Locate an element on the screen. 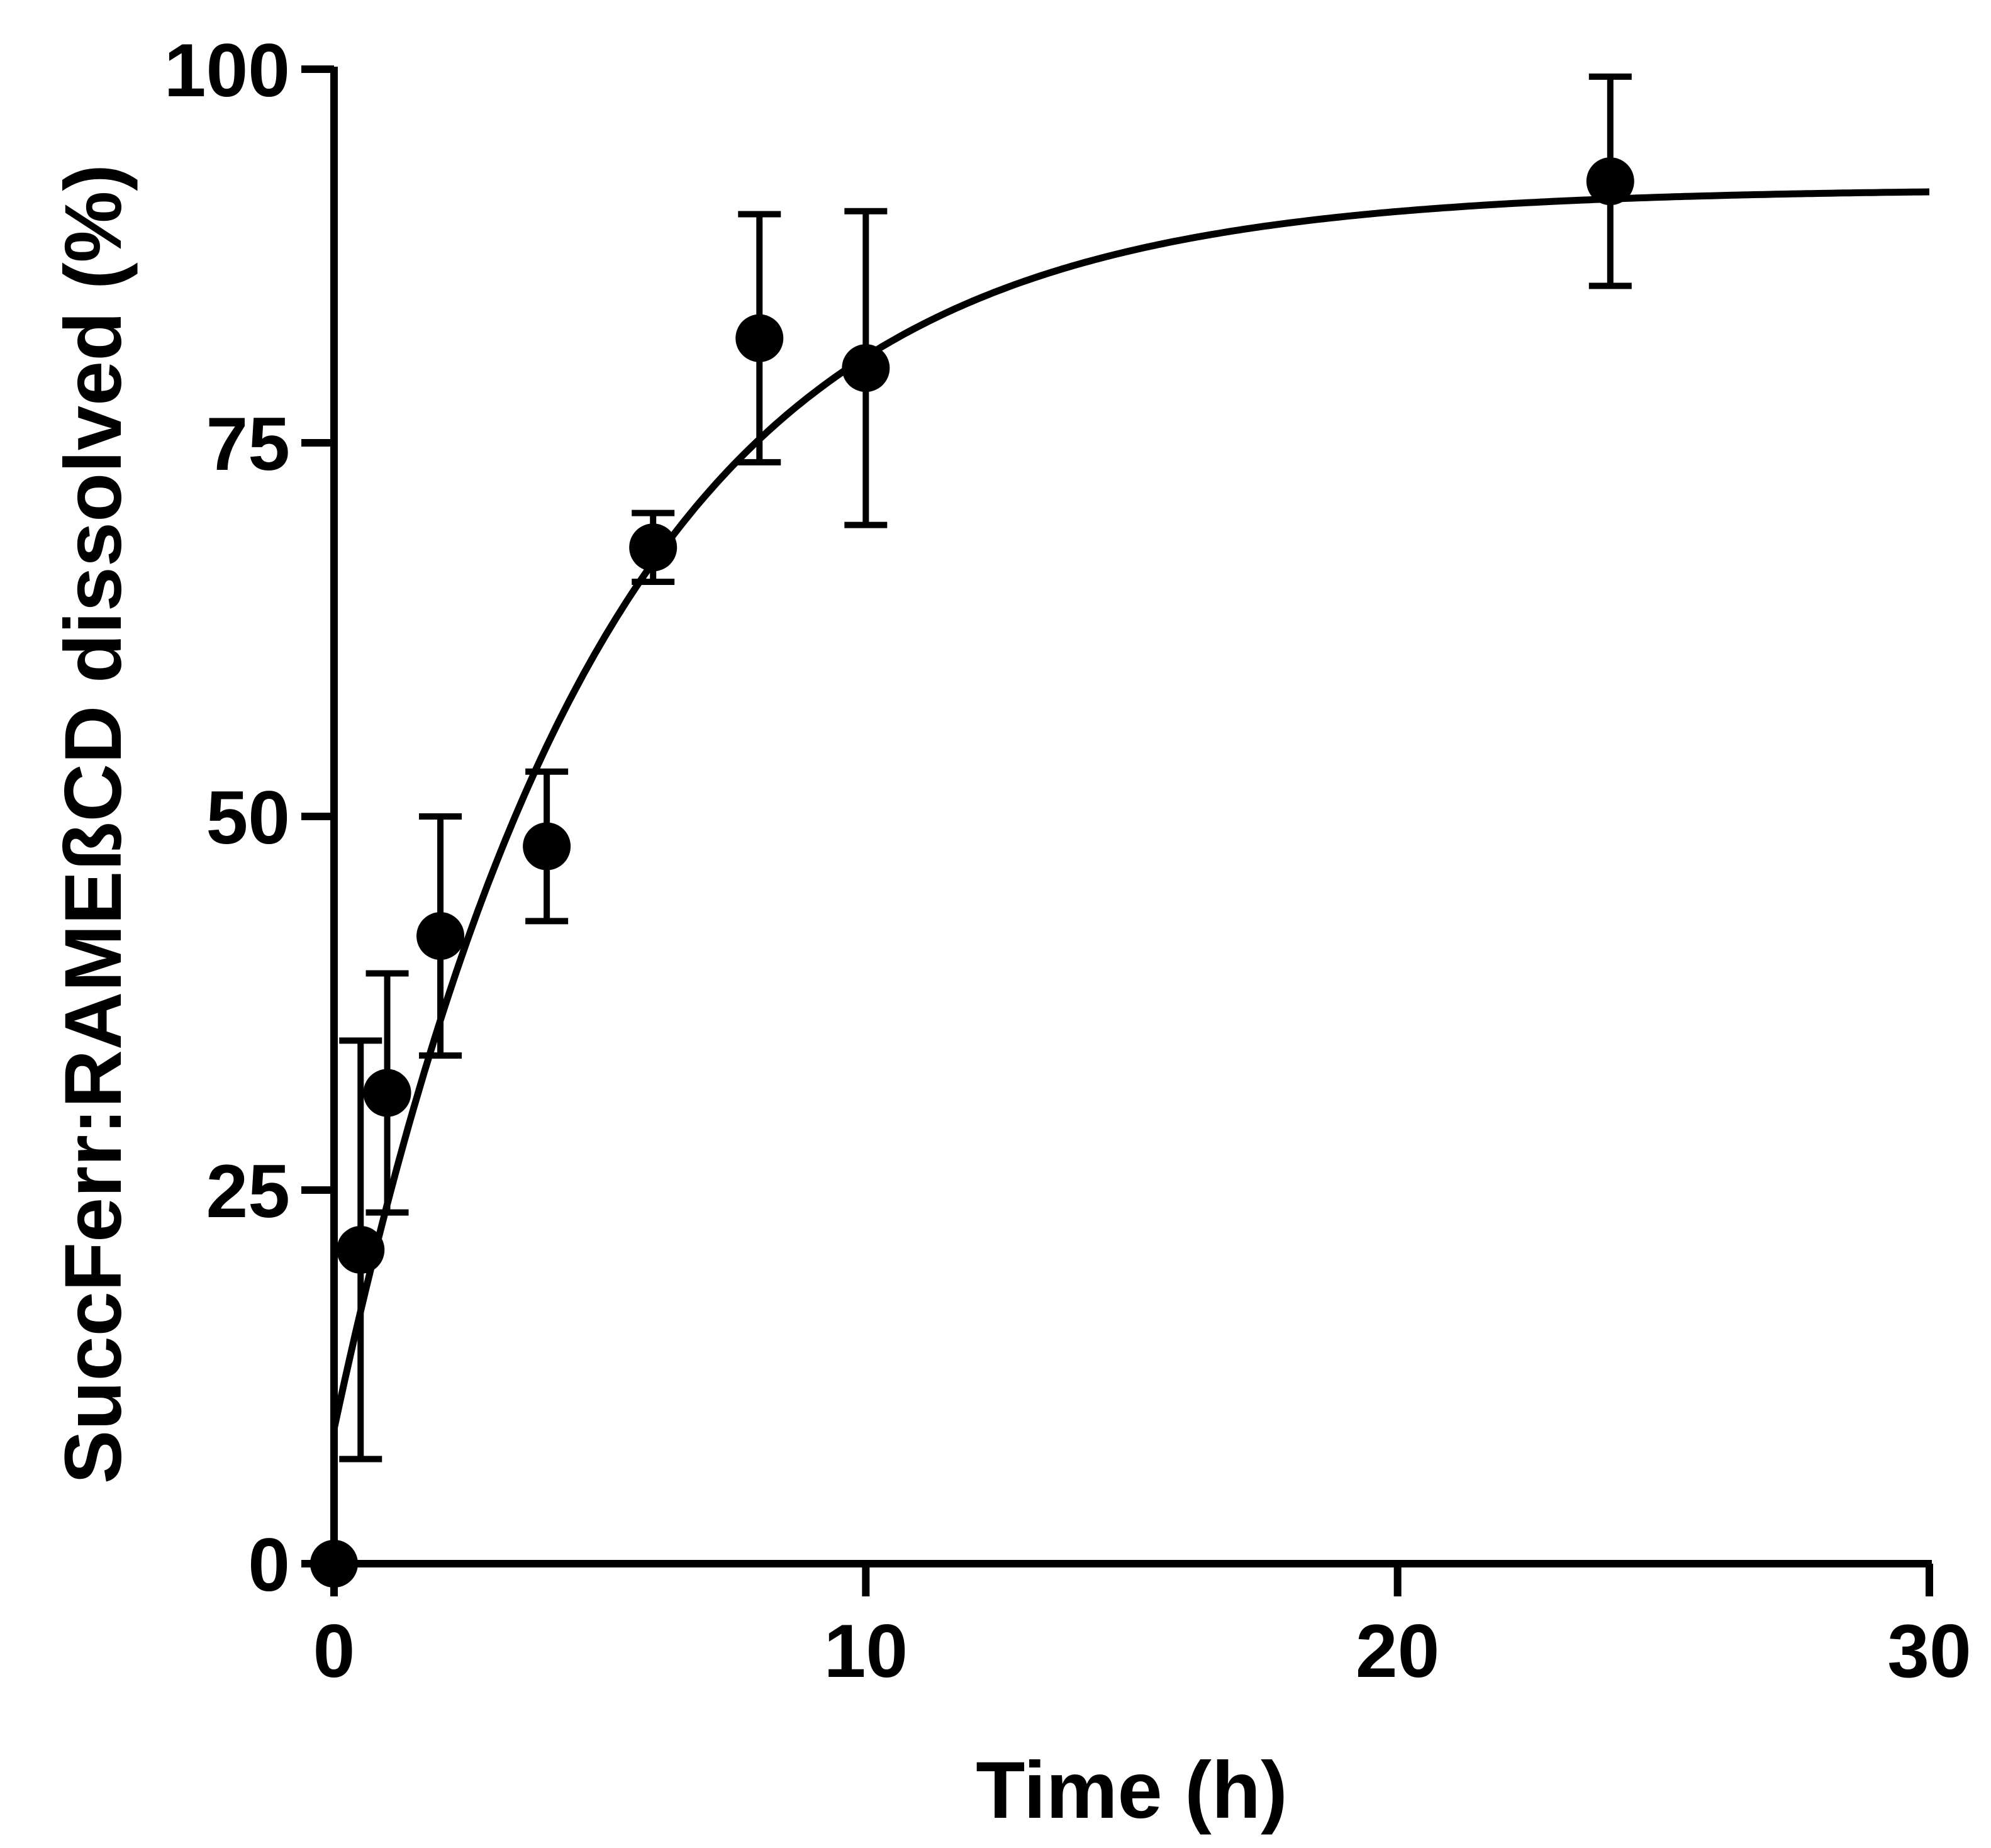 Image resolution: width=1991 pixels, height=1848 pixels. y-tick-label-25: 25 is located at coordinates (248, 1191).